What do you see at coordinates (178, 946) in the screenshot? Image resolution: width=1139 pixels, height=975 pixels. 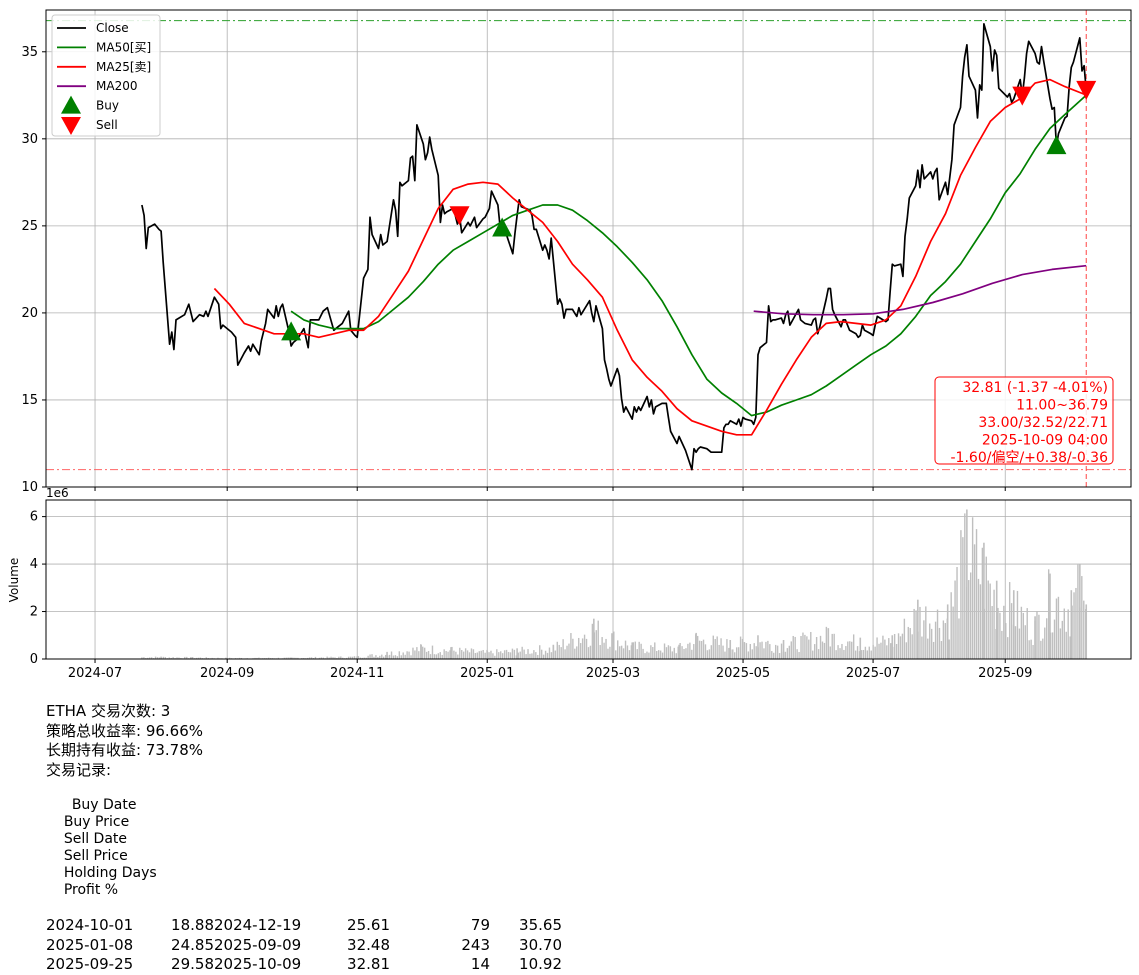 I see `trade-cell: 24.85` at bounding box center [178, 946].